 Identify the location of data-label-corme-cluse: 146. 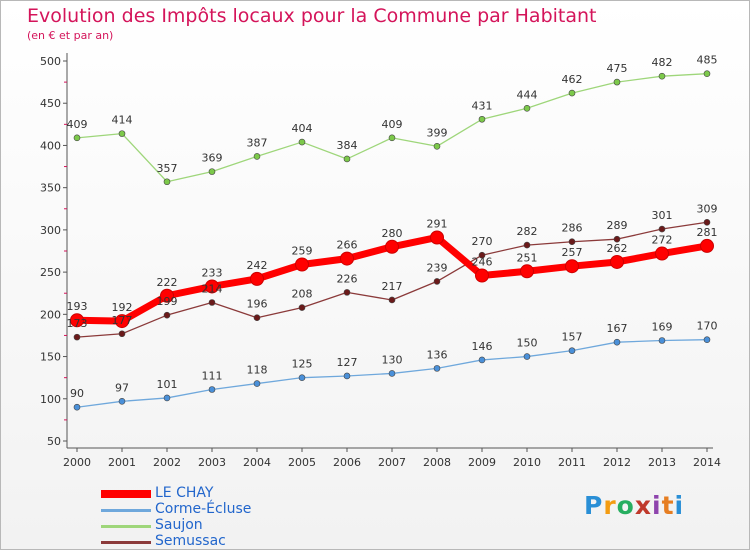
(482, 346).